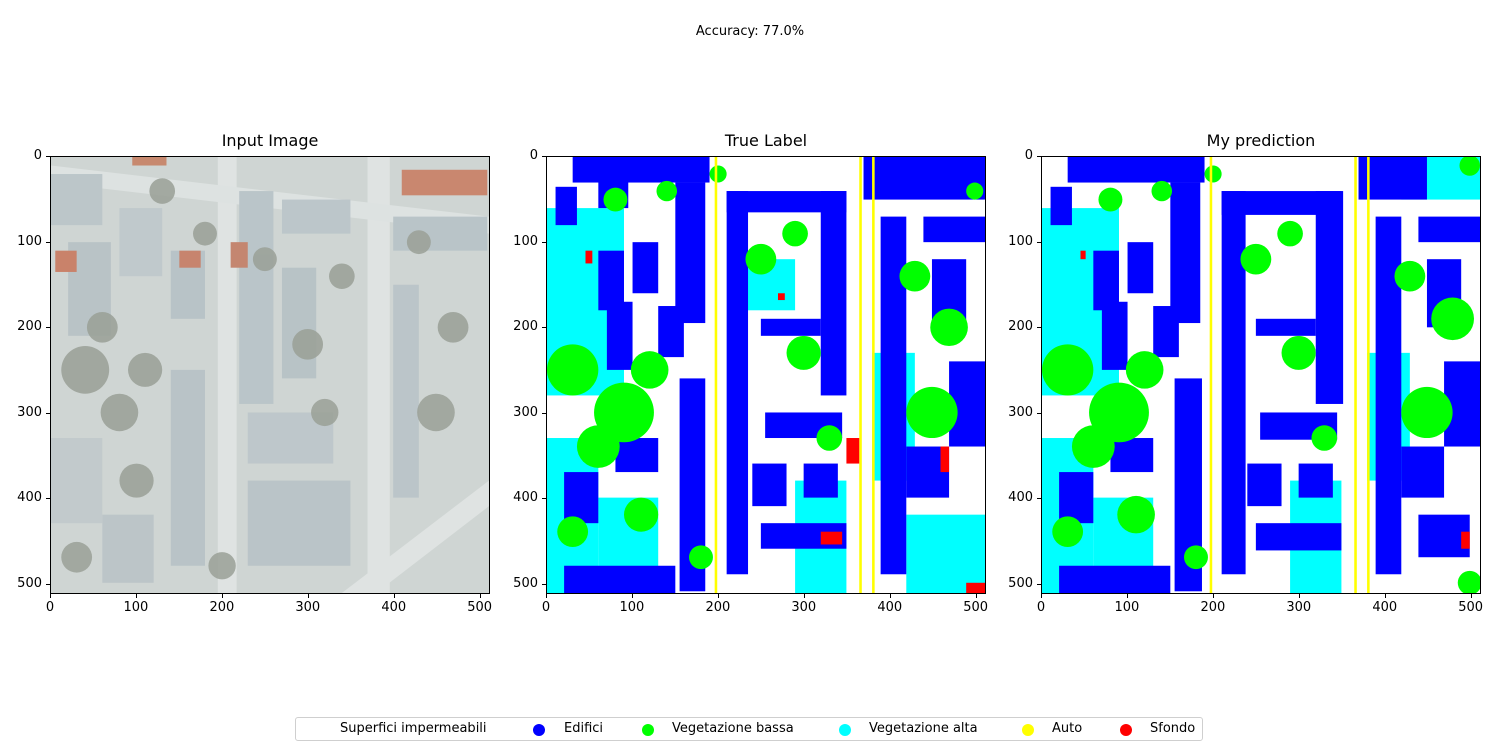 This screenshot has width=1500, height=750. What do you see at coordinates (1261, 140) in the screenshot?
I see `panel-title-prediction: My prediction` at bounding box center [1261, 140].